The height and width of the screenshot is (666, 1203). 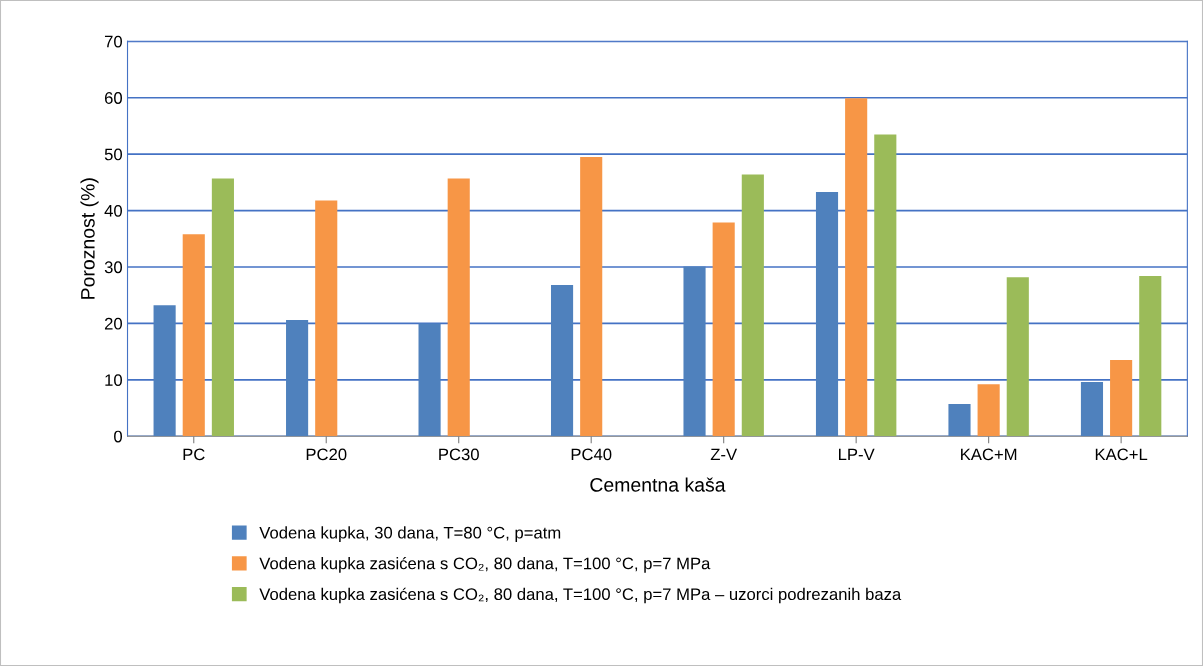 I want to click on y-axis-title: Poroznost (%), so click(x=89, y=238).